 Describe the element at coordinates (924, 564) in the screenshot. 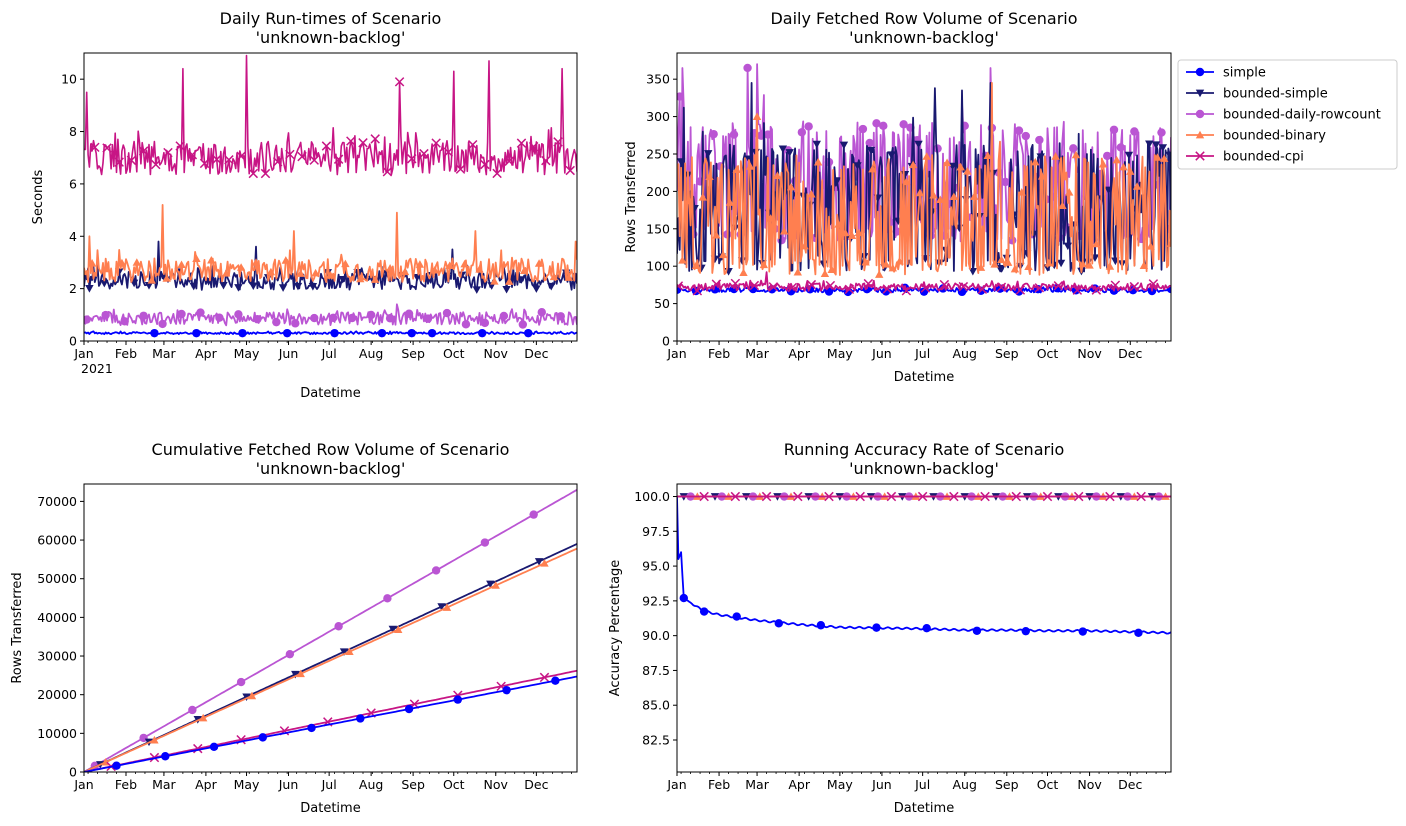

I see `accuracy-plot-area` at that location.